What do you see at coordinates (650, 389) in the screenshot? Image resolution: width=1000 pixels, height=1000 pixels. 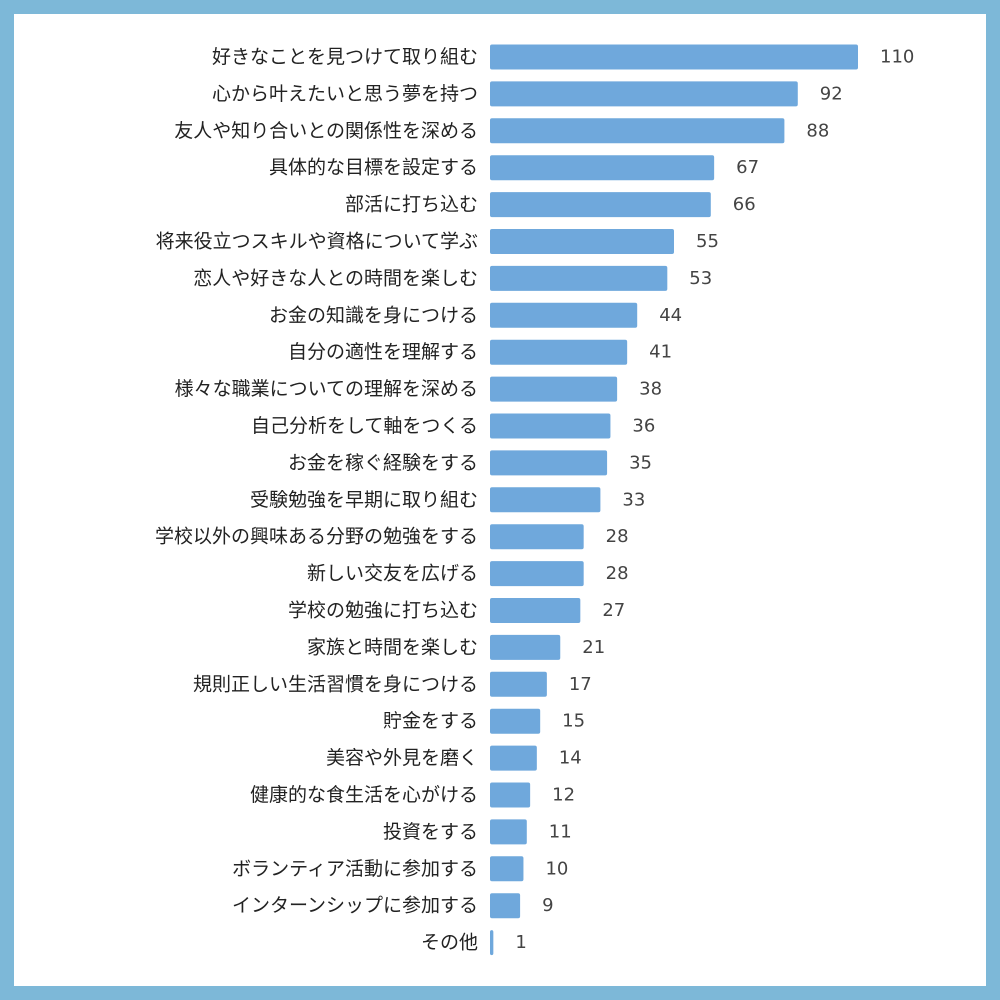 I see `value-label: 38` at bounding box center [650, 389].